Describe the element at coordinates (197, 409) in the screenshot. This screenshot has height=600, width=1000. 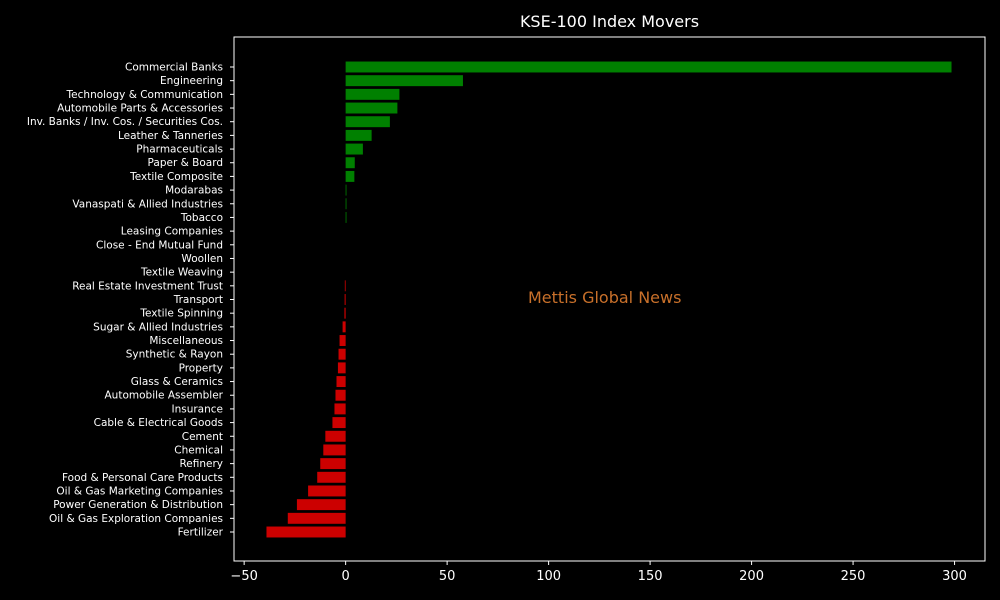
I see `category-label: Insurance` at that location.